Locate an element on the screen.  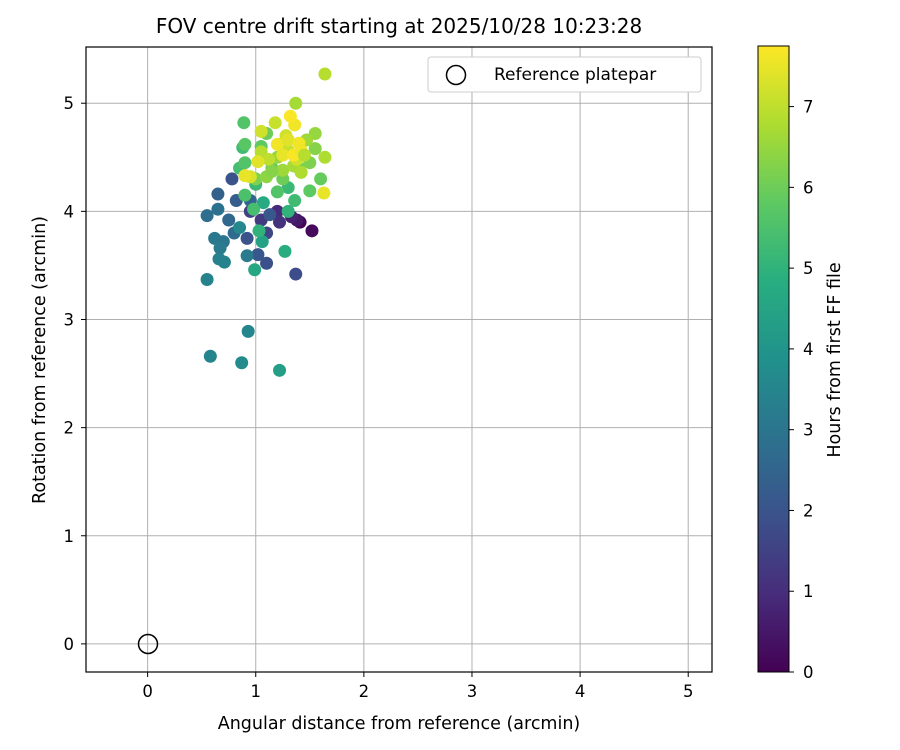
x-tick-label: 1 is located at coordinates (255, 691).